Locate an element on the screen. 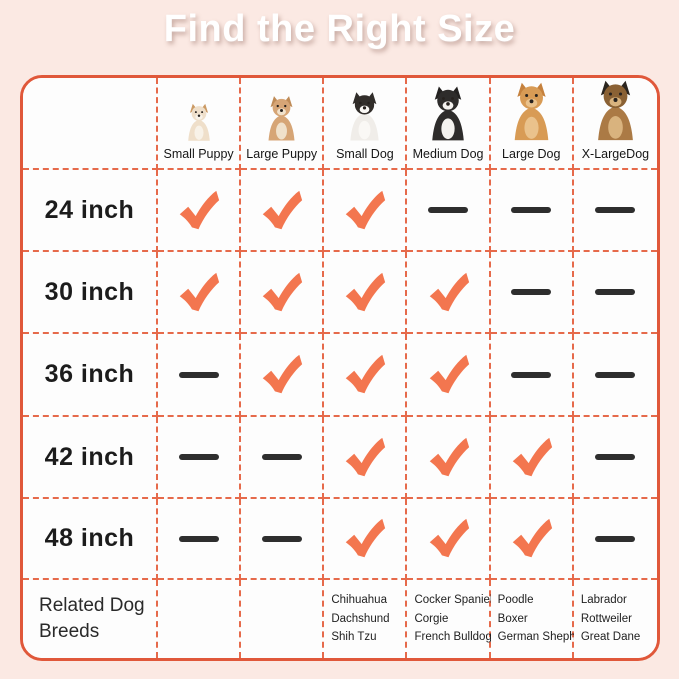 The height and width of the screenshot is (679, 679). breed-name: Dachshund is located at coordinates (360, 618).